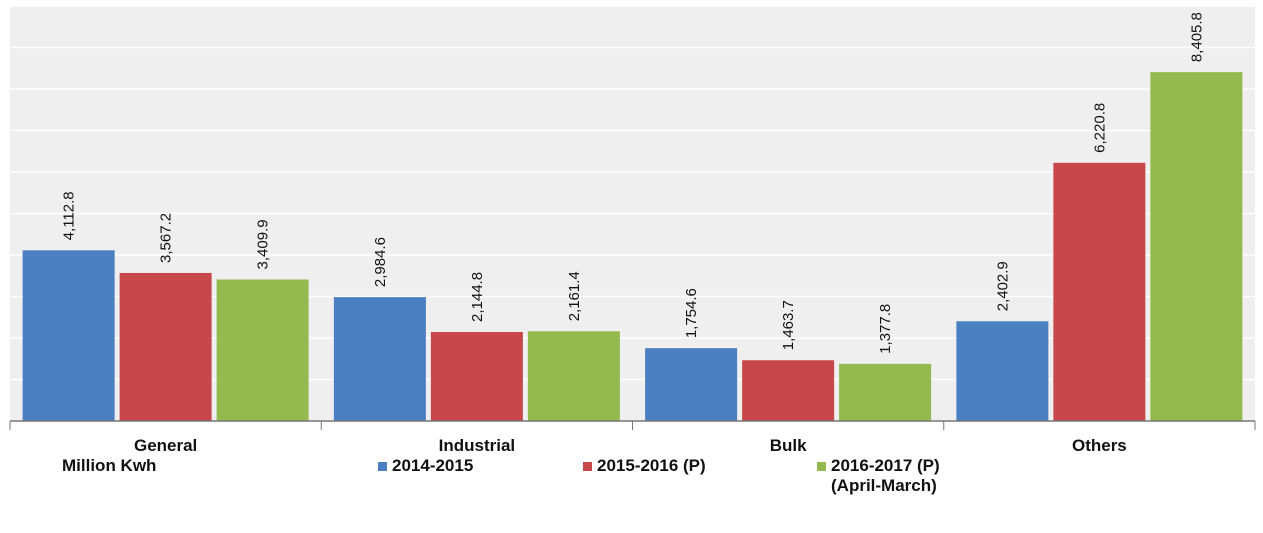  I want to click on value-label: 1,377.8, so click(885, 329).